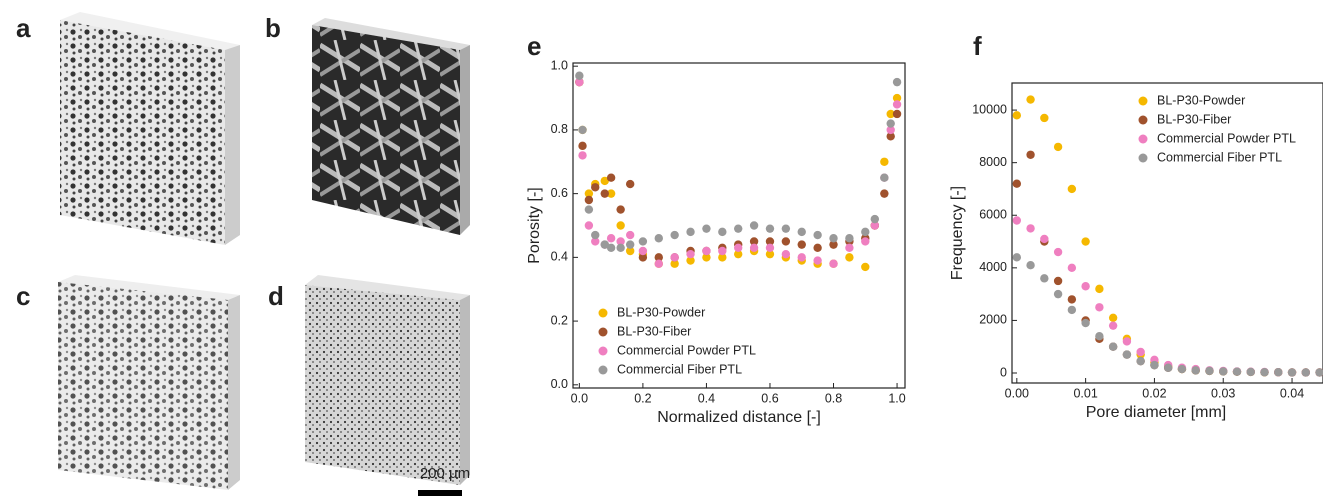  Describe the element at coordinates (276, 296) in the screenshot. I see `panel-label: d` at that location.